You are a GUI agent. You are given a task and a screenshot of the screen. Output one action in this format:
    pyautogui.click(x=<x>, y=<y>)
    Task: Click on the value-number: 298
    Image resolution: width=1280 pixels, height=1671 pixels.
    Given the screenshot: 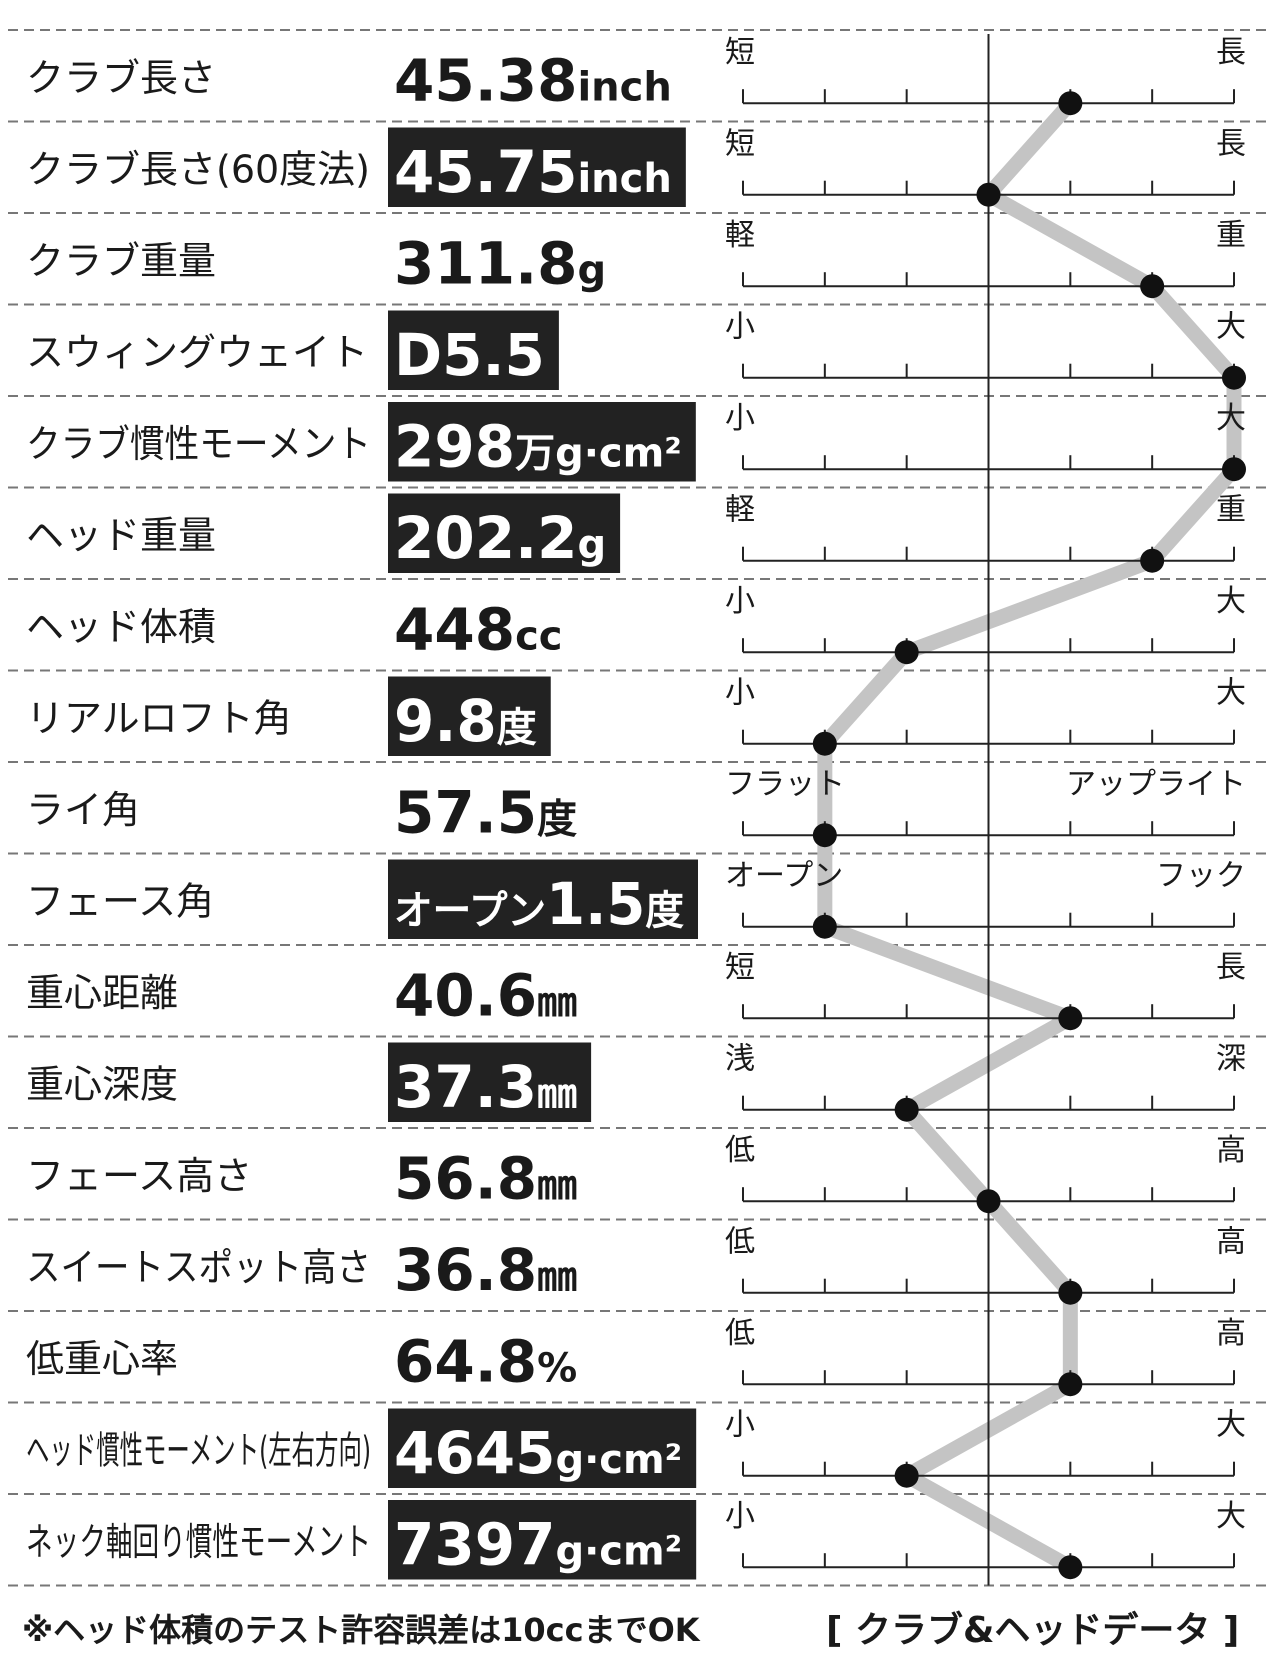 What is the action you would take?
    pyautogui.click(x=454, y=446)
    